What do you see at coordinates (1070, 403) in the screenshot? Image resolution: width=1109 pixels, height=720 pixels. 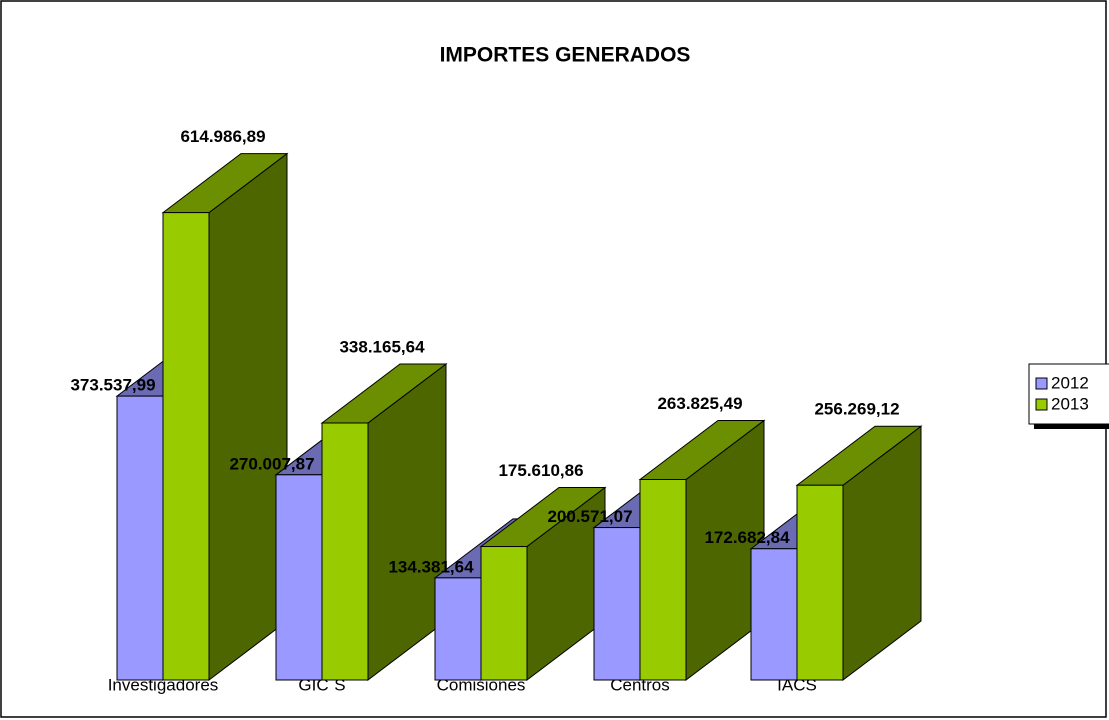 I see `legend-label: 2013` at bounding box center [1070, 403].